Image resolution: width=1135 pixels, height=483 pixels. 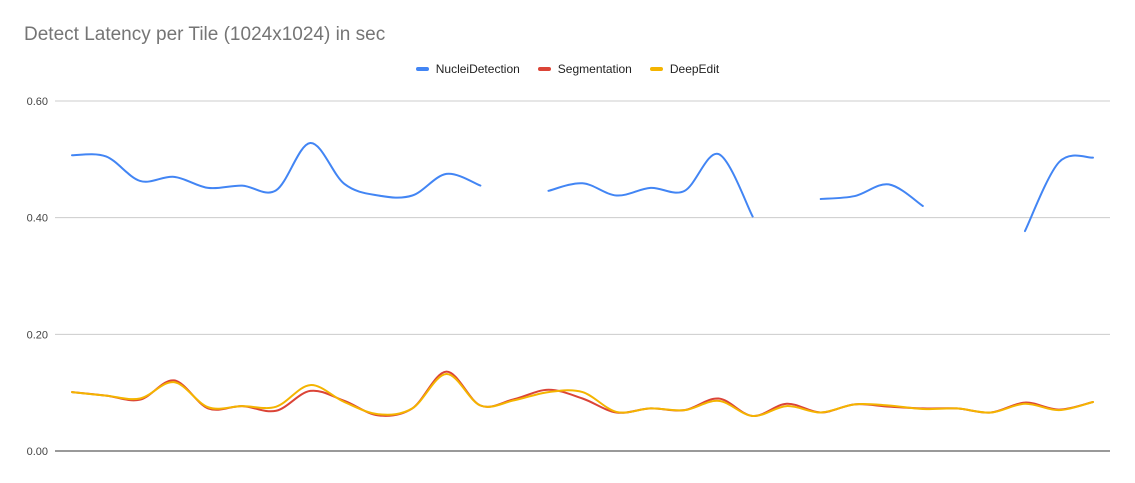 I want to click on legend-label-nucleidetection: NucleiDetection, so click(x=477, y=69).